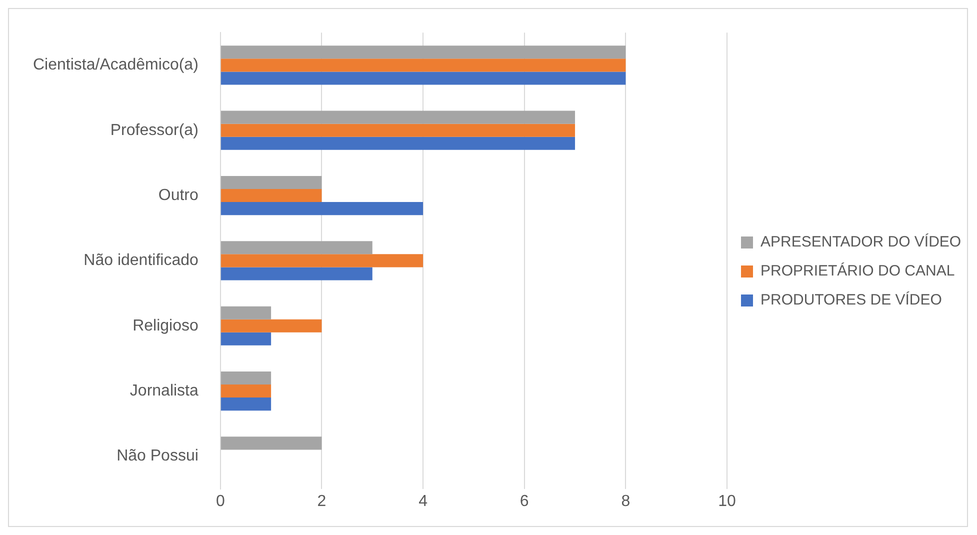 This screenshot has width=977, height=535. Describe the element at coordinates (321, 501) in the screenshot. I see `x-tick-label: 2` at that location.